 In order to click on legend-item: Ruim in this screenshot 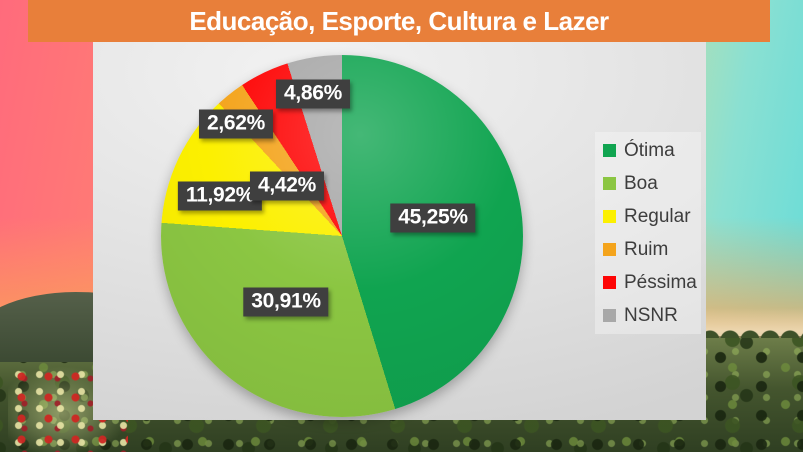, I will do `click(652, 249)`.